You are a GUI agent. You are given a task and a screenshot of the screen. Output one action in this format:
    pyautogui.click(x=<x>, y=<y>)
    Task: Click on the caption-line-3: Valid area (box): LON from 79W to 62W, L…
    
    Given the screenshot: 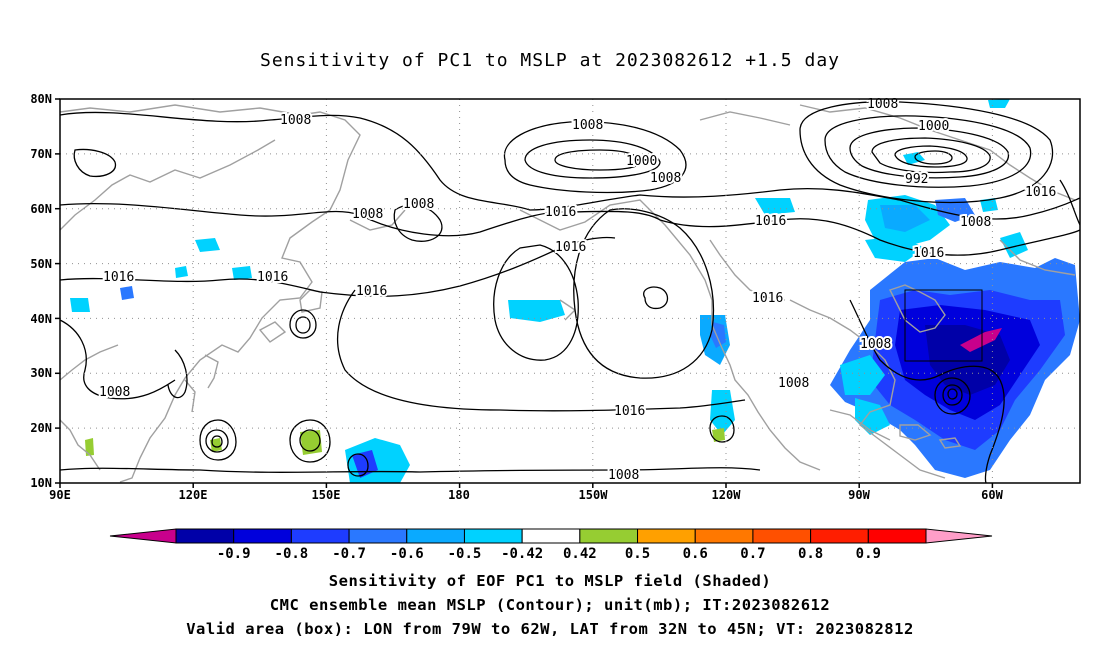 What is the action you would take?
    pyautogui.click(x=550, y=629)
    